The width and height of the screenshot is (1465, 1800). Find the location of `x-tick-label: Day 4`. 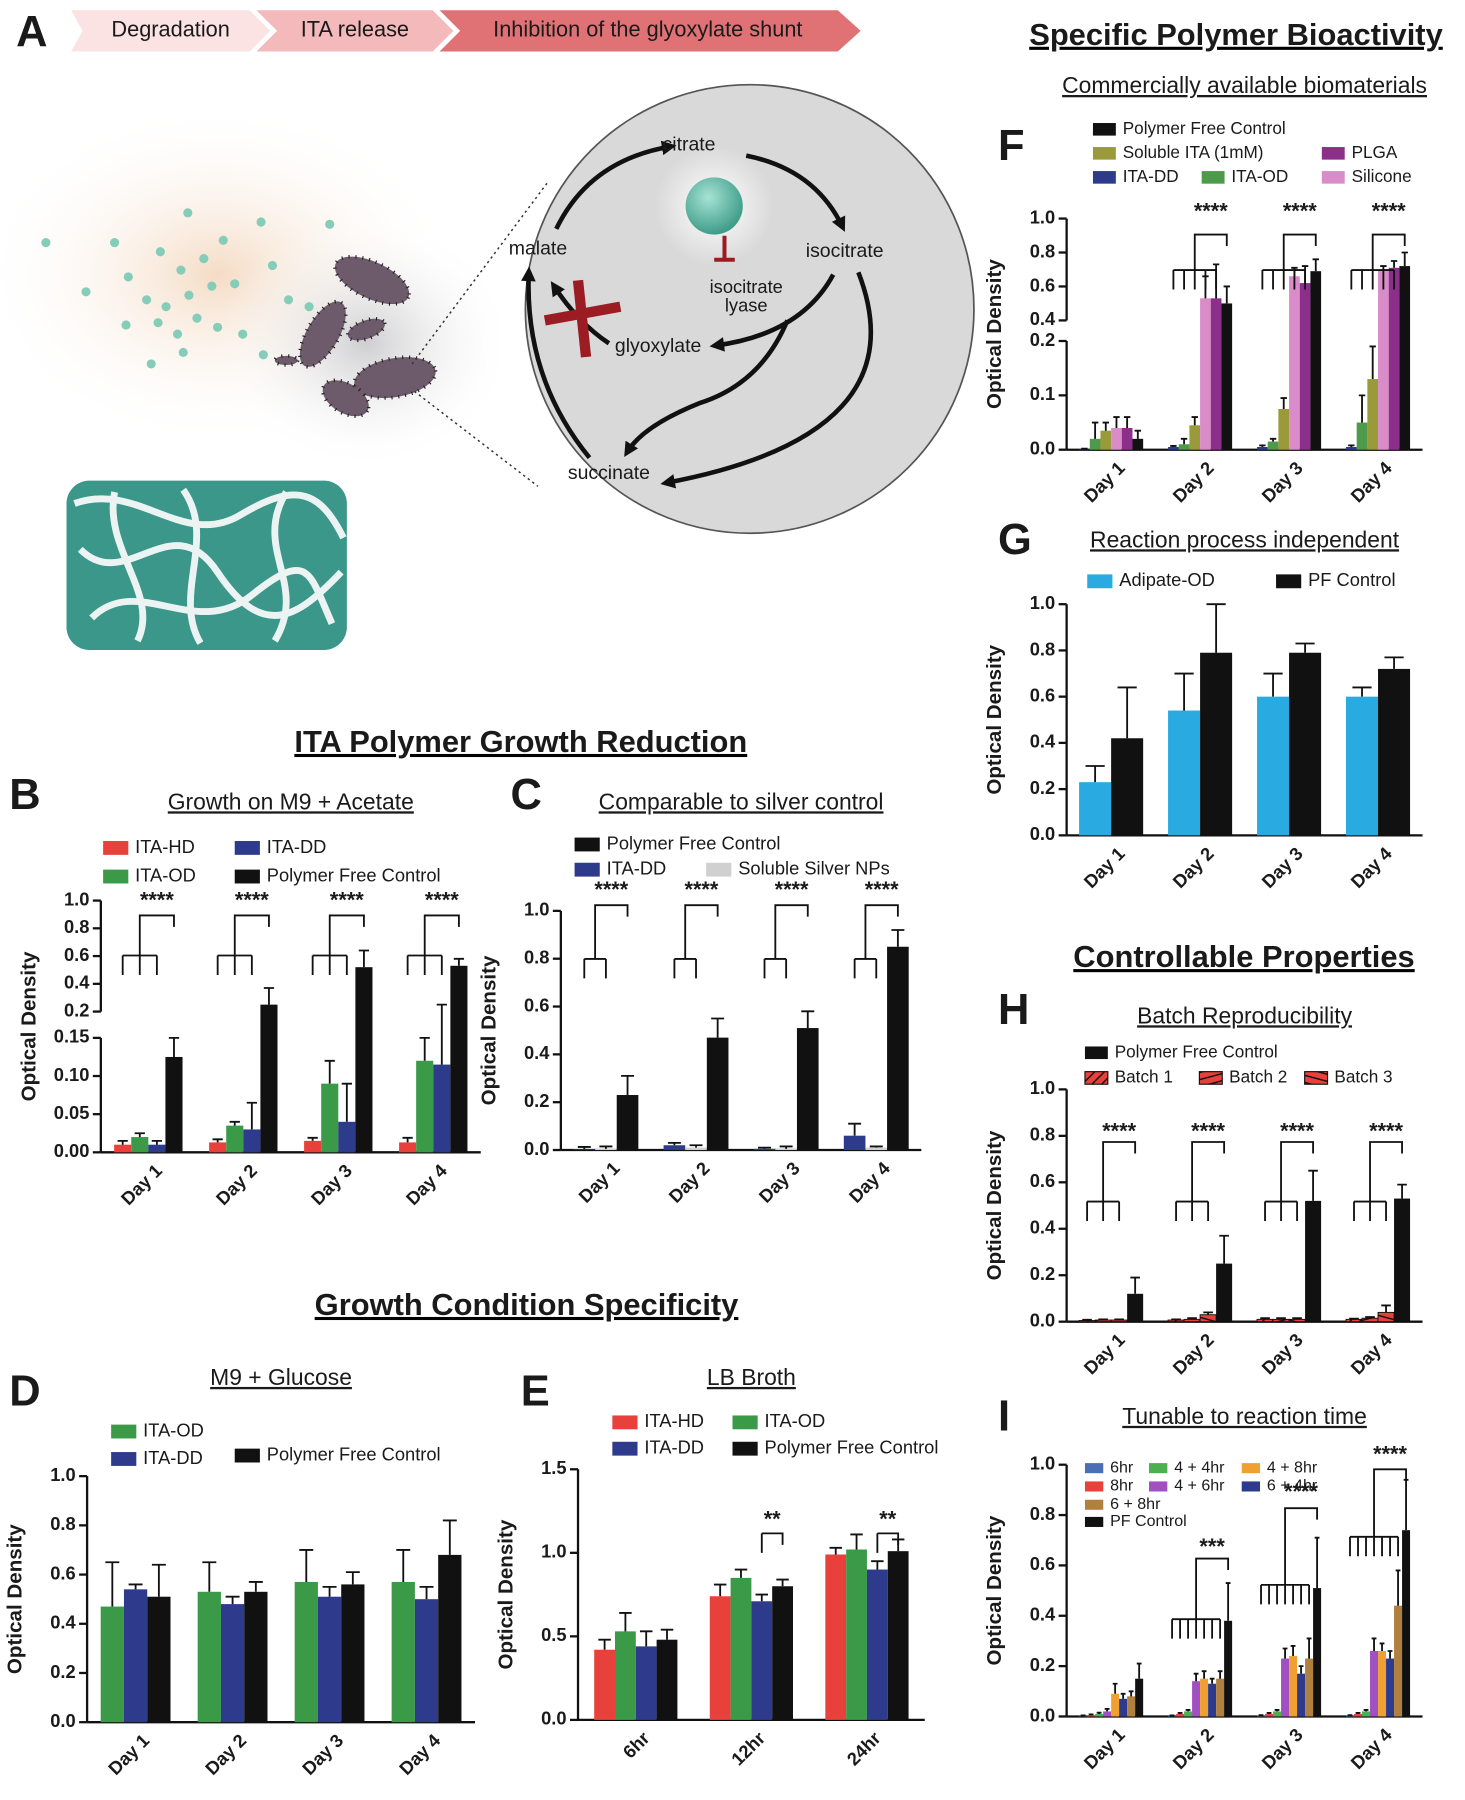

x-tick-label: Day 4 is located at coordinates (427, 1184).